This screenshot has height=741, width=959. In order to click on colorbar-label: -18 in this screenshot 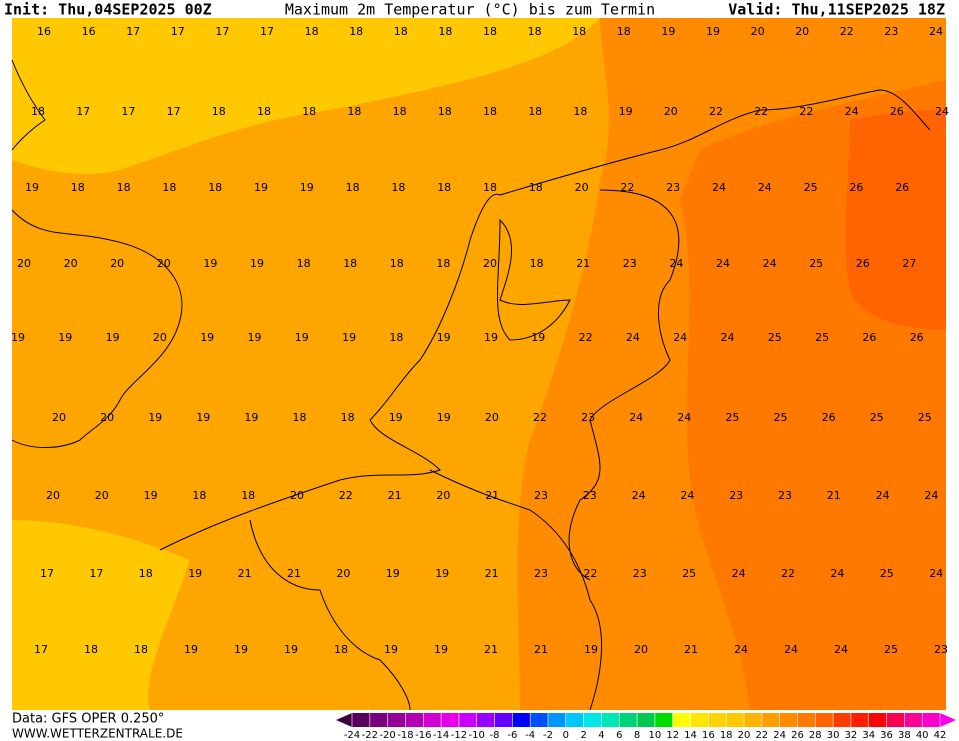, I will do `click(405, 735)`.